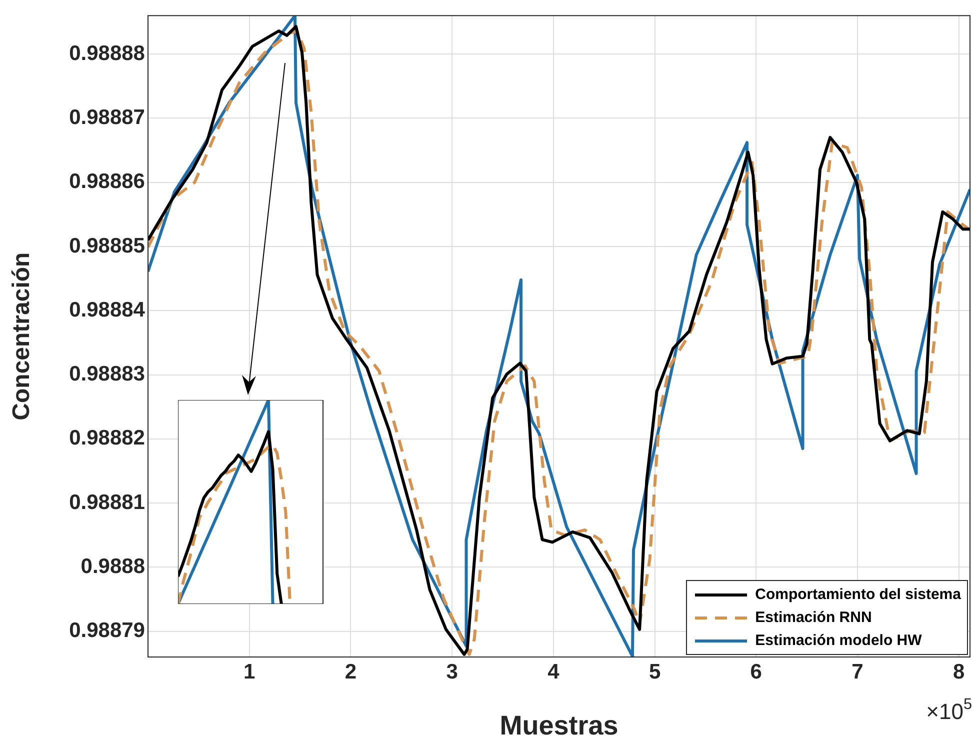 This screenshot has height=747, width=972. What do you see at coordinates (107, 53) in the screenshot?
I see `y-tick-label: 0.98888` at bounding box center [107, 53].